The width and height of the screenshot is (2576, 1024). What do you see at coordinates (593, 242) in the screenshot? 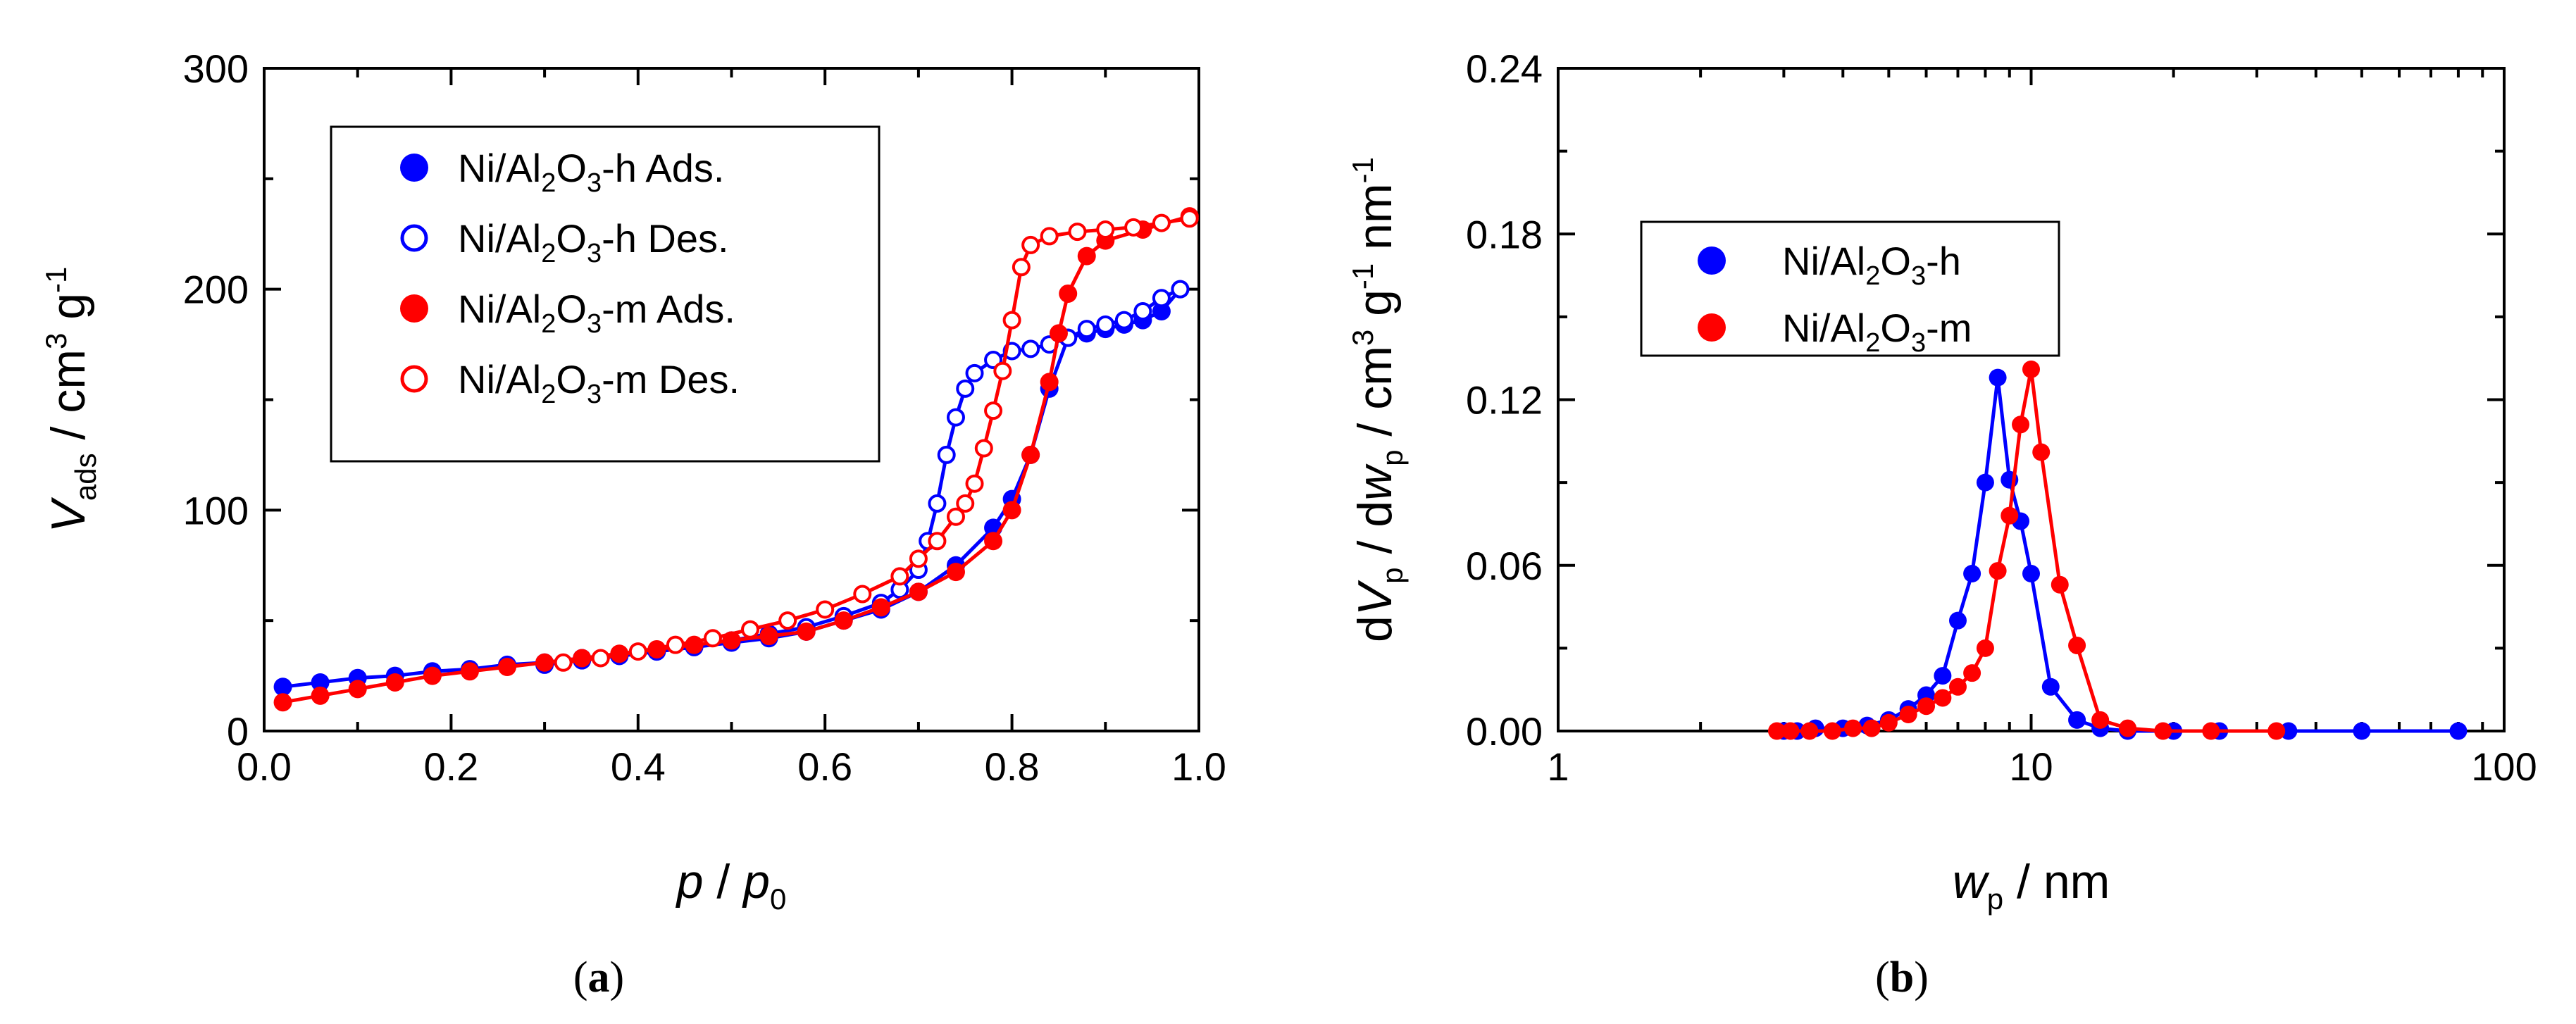
I see `legend-entry: Ni/Al2O3-h Des.` at bounding box center [593, 242].